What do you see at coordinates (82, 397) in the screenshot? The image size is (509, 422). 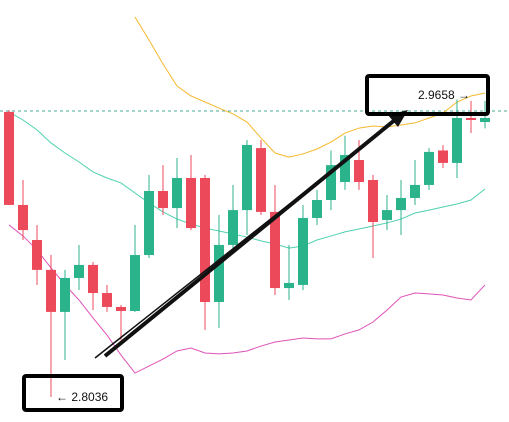 I see `low-label: ← 2.8036` at bounding box center [82, 397].